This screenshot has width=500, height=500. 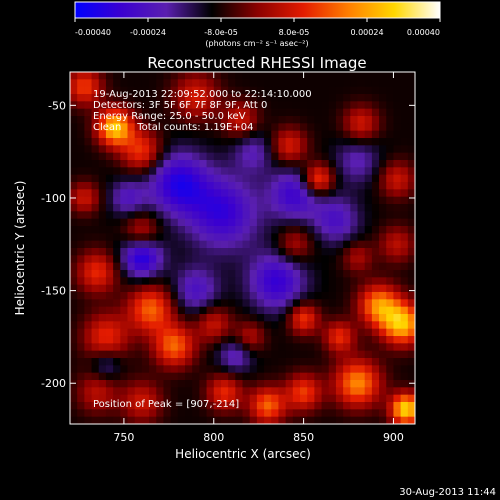 What do you see at coordinates (53, 291) in the screenshot?
I see `y-tick-label: -150` at bounding box center [53, 291].